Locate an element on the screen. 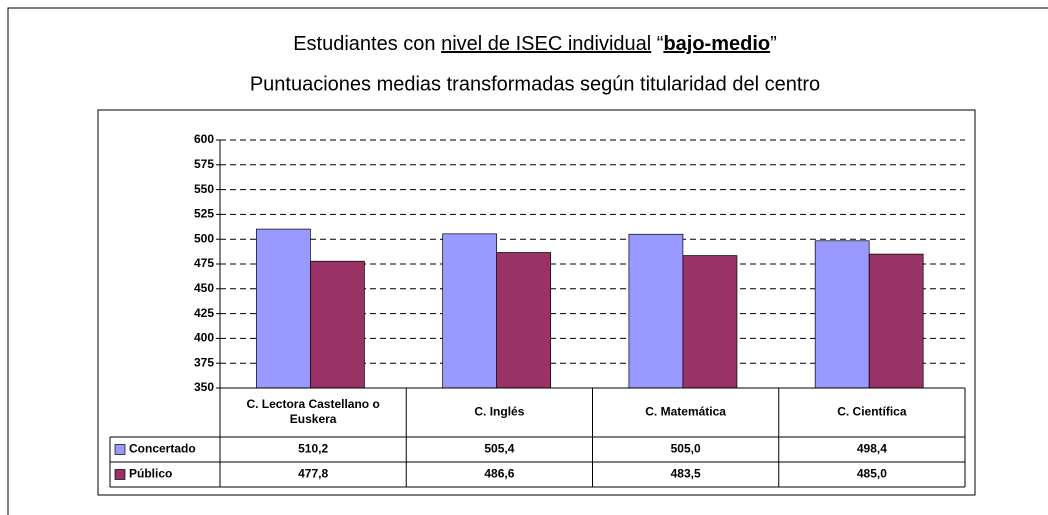 The height and width of the screenshot is (515, 1048). legend-label: Público is located at coordinates (150, 474).